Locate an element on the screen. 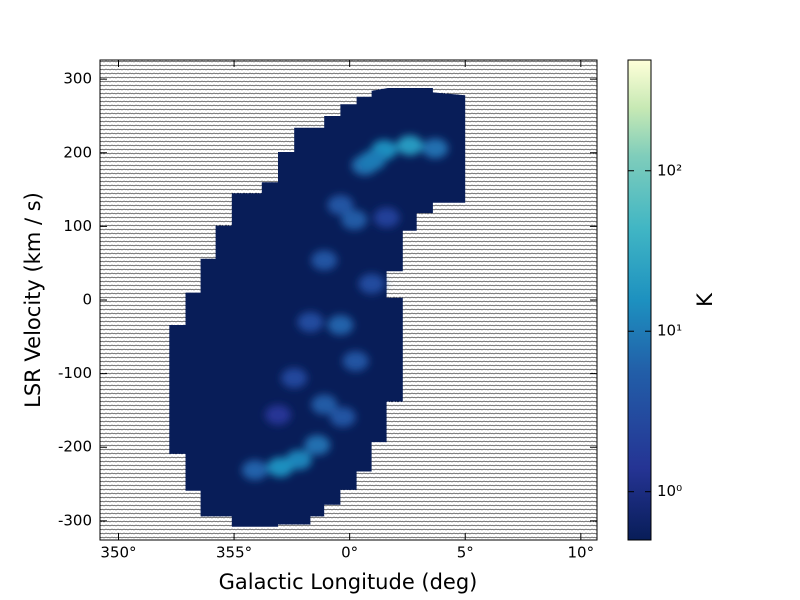 The image size is (800, 600). y-tick-label: -300 is located at coordinates (75, 520).